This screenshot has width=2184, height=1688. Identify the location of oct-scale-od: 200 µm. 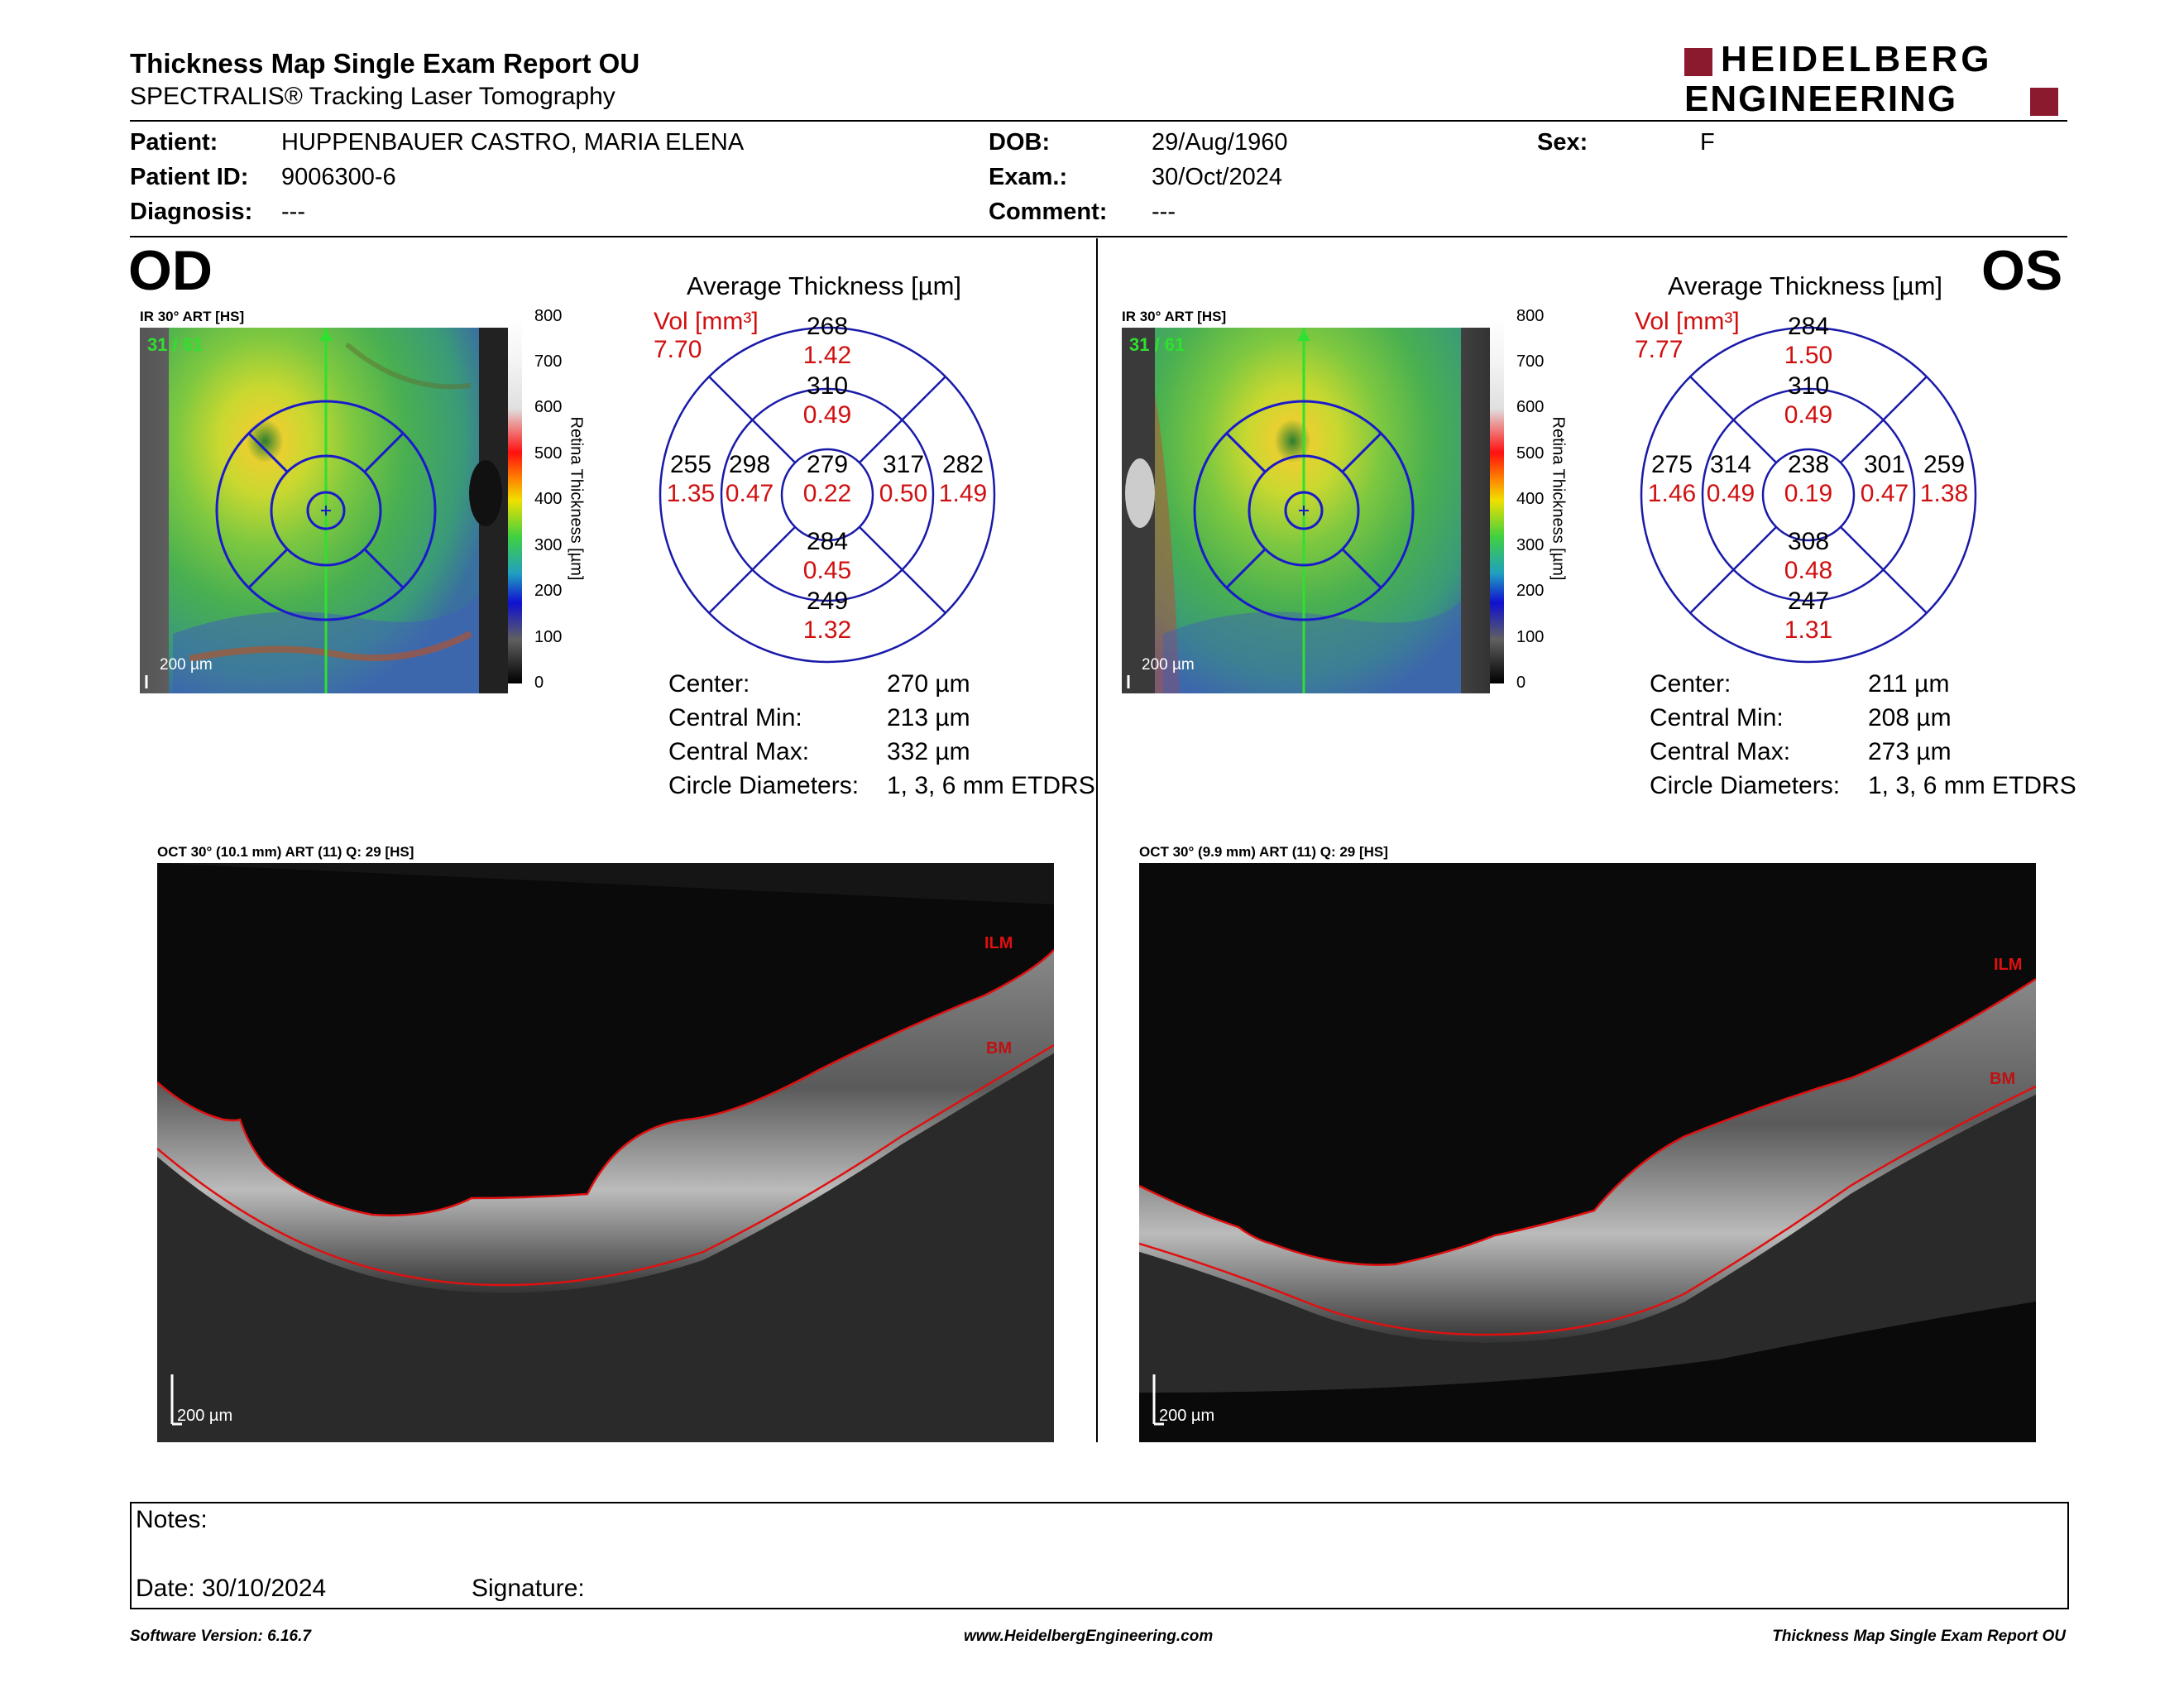
(205, 1416).